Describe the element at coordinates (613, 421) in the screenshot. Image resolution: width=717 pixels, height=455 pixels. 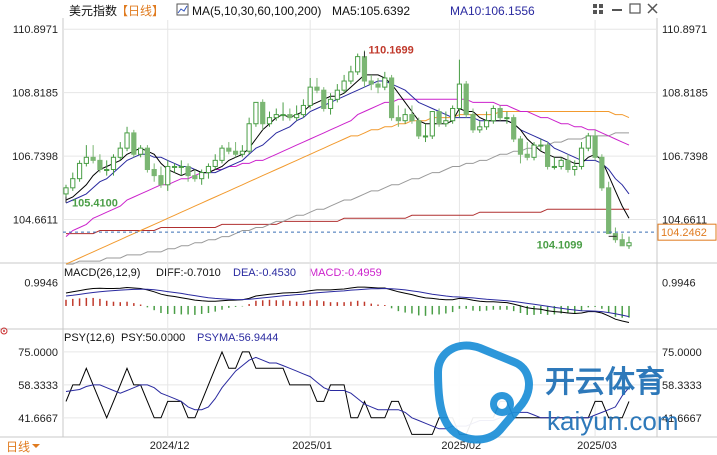
I see `watermark-domain-text: kaiyun.com` at that location.